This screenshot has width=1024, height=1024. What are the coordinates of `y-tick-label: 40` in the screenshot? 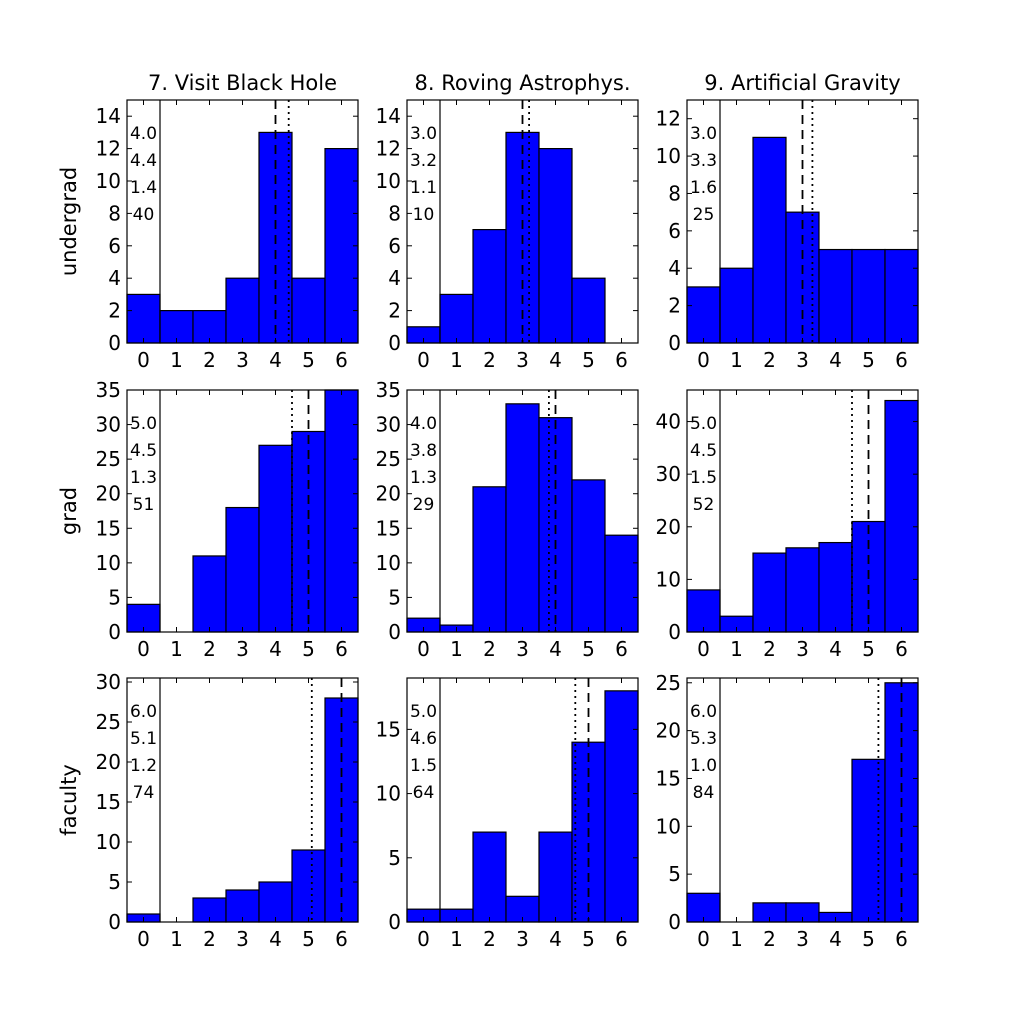 It's located at (668, 422).